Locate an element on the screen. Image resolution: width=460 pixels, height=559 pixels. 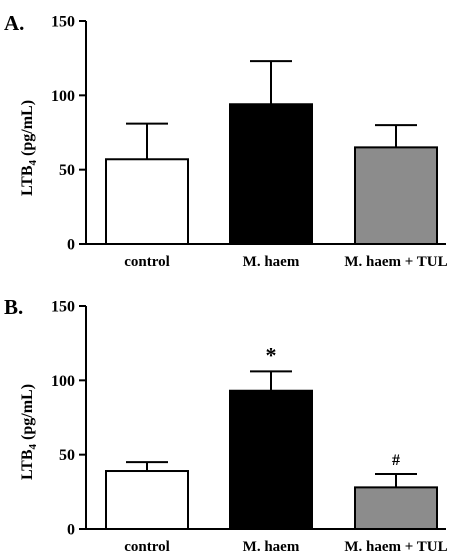
significance-marker: # is located at coordinates (396, 460).